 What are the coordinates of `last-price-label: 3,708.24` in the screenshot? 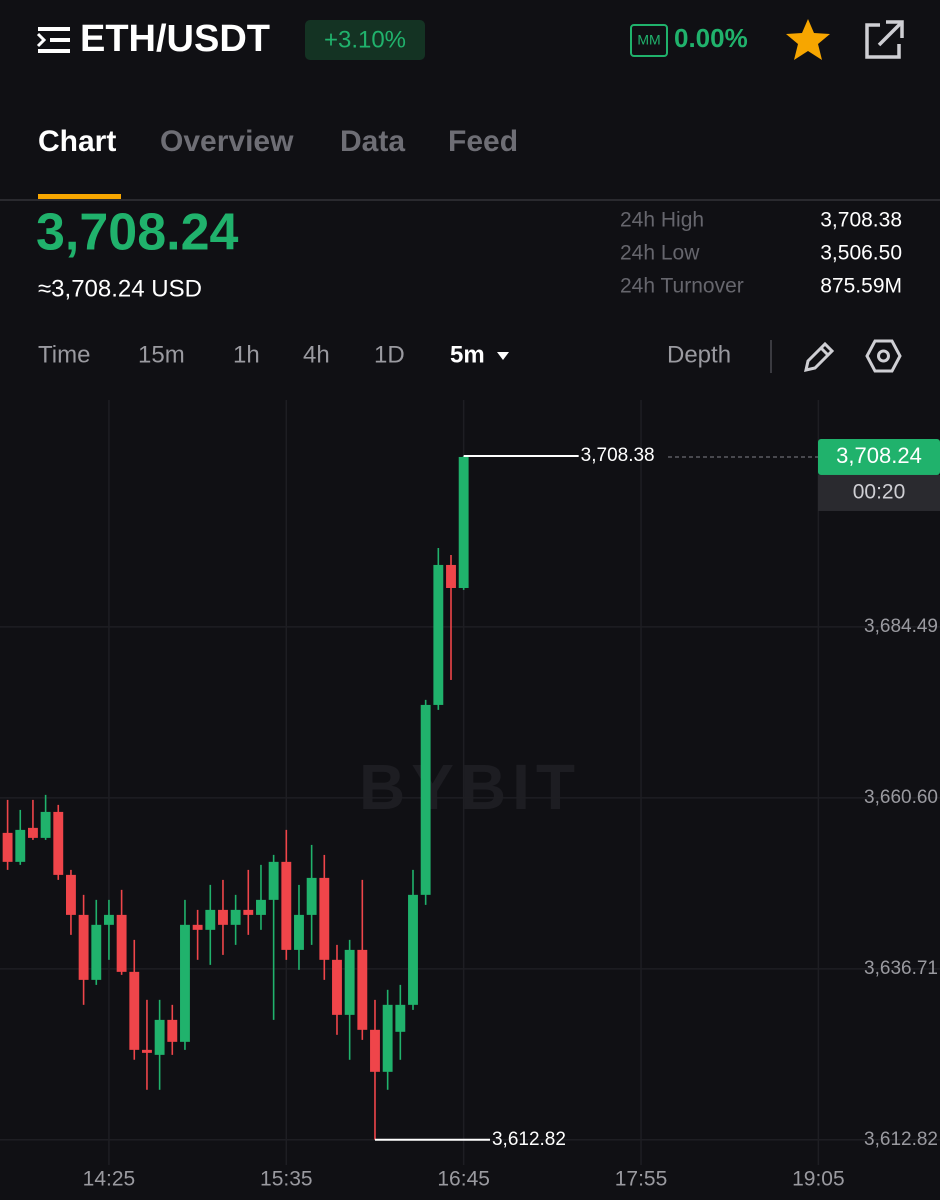 It's located at (879, 455).